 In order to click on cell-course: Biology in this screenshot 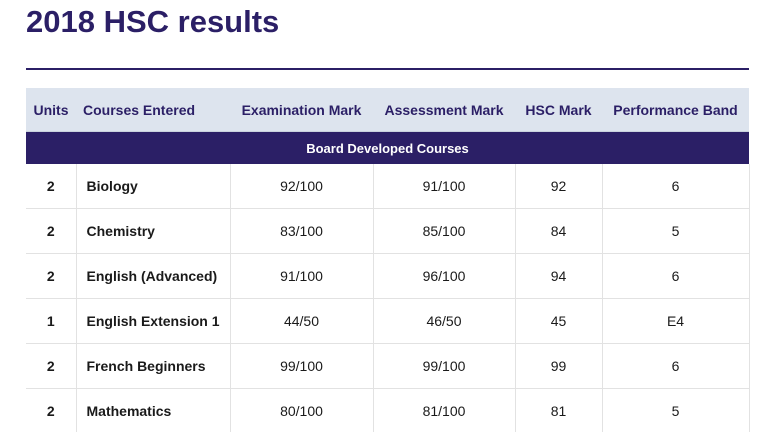, I will do `click(152, 186)`.